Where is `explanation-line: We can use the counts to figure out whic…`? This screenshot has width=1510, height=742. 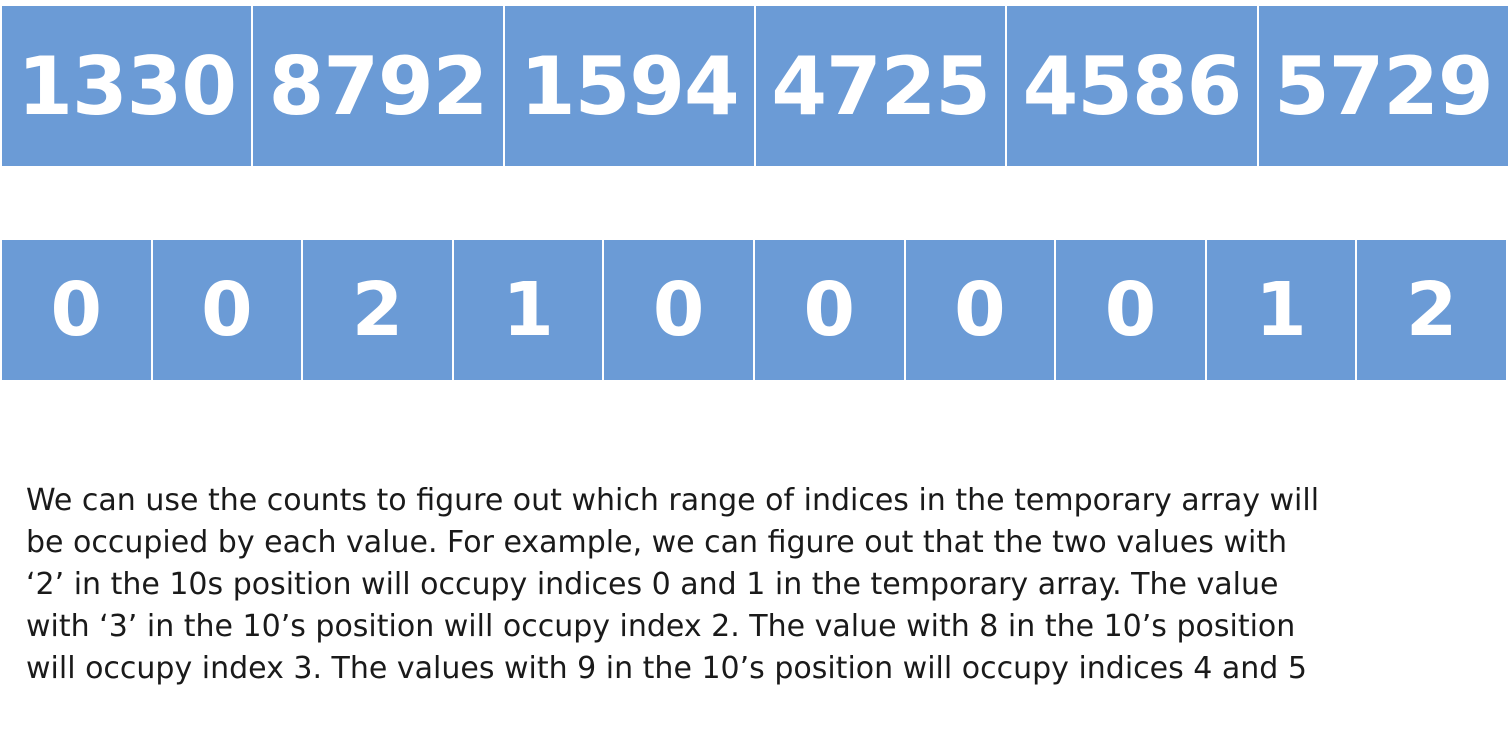
explanation-line: We can use the counts to figure out whic… is located at coordinates (673, 500).